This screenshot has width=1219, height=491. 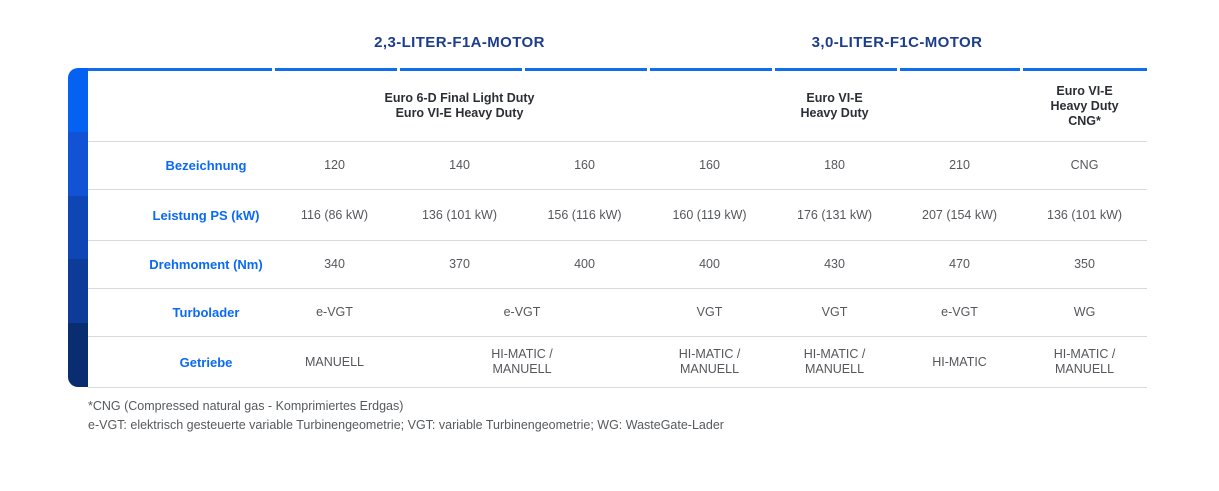 What do you see at coordinates (835, 105) in the screenshot?
I see `column-group-header: Euro VI-E Heavy Duty` at bounding box center [835, 105].